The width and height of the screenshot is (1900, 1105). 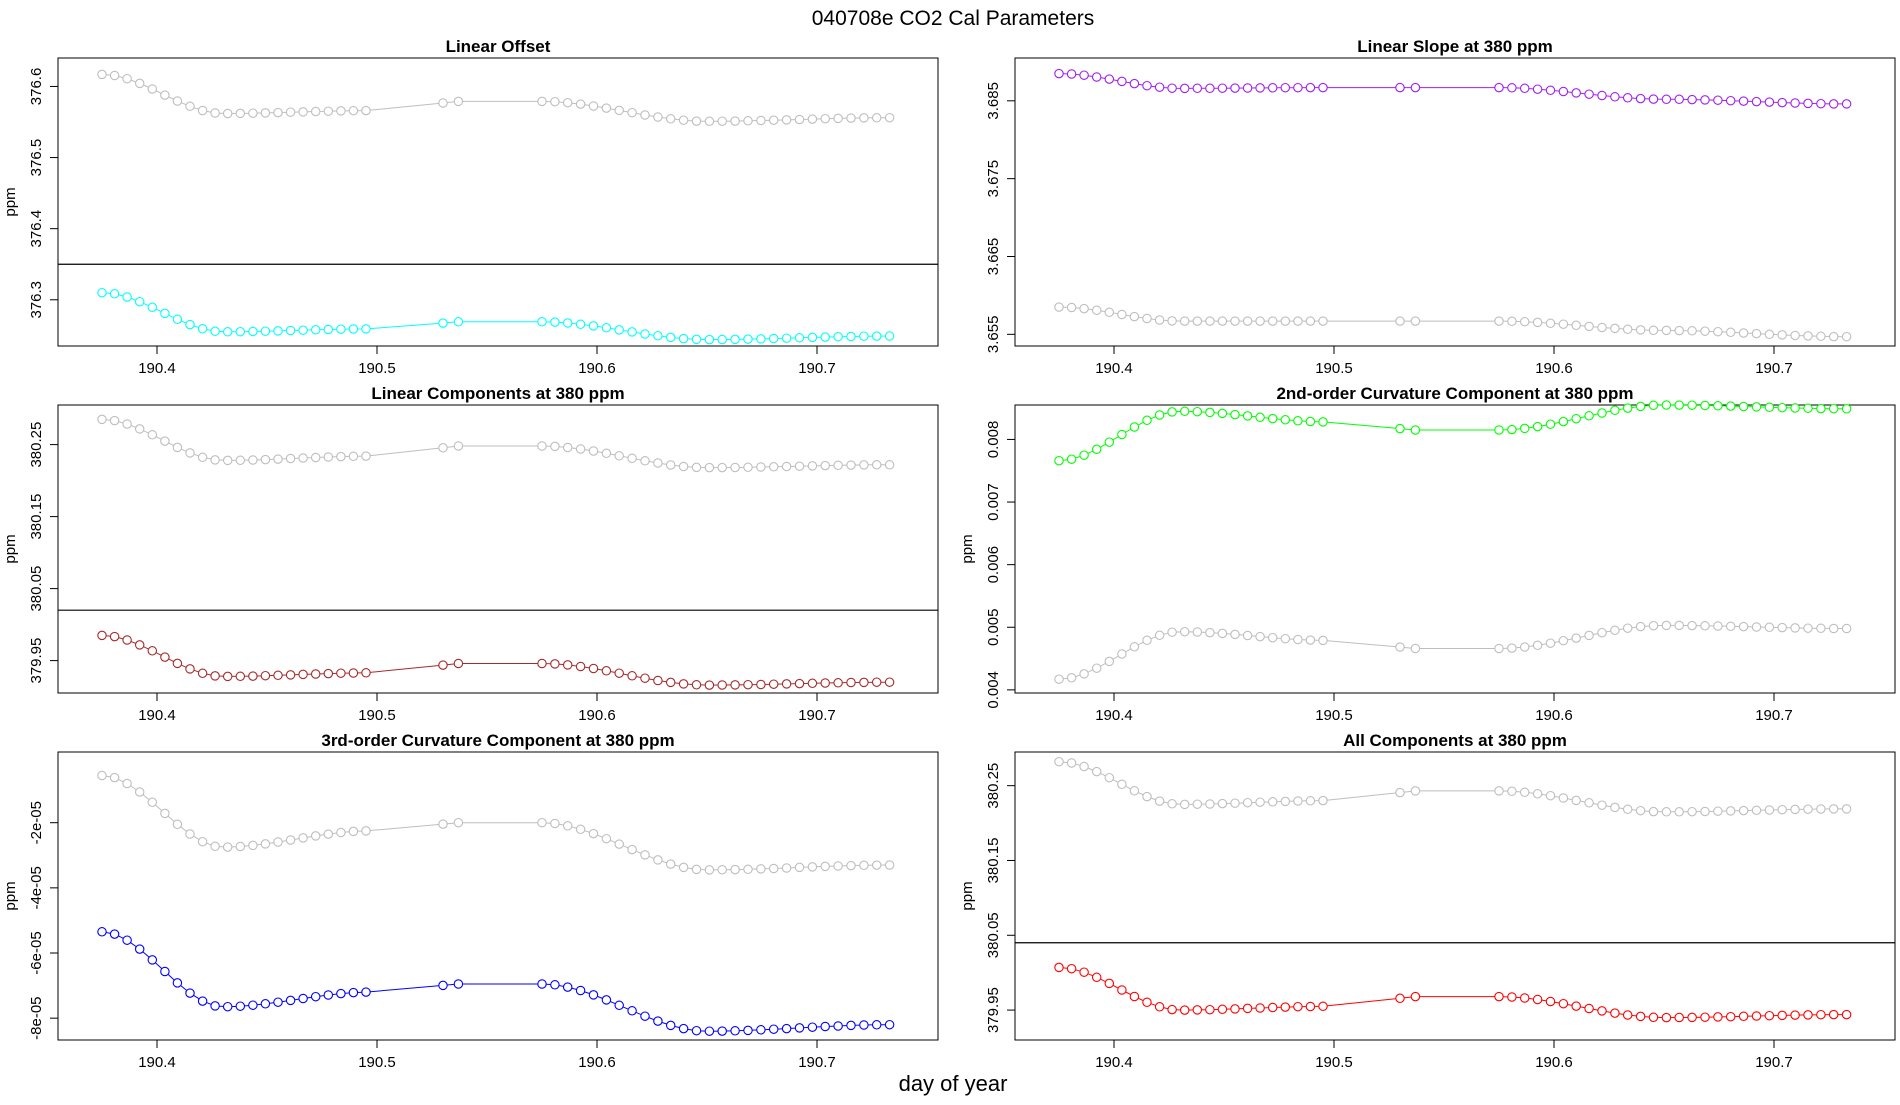 What do you see at coordinates (36, 517) in the screenshot?
I see `y-tick-label: 380.15` at bounding box center [36, 517].